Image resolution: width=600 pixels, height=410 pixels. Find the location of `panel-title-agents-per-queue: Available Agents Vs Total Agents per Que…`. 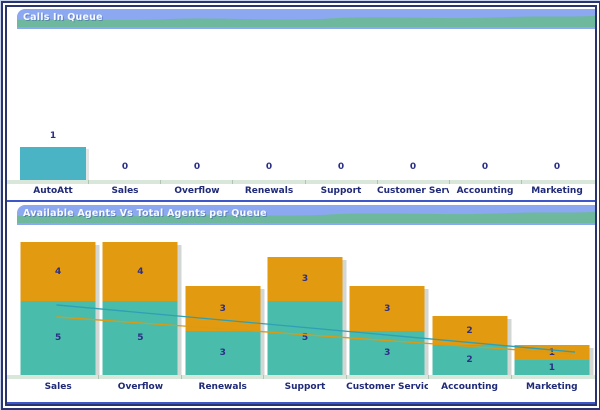

panel-title-agents-per-queue: Available Agents Vs Total Agents per Que… is located at coordinates (145, 213).